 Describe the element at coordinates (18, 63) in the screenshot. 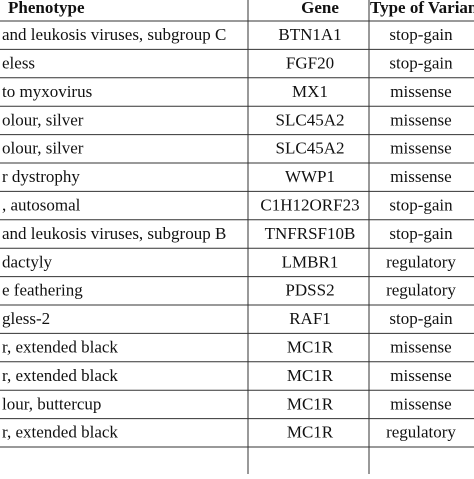

I see `table-cell: eless` at that location.